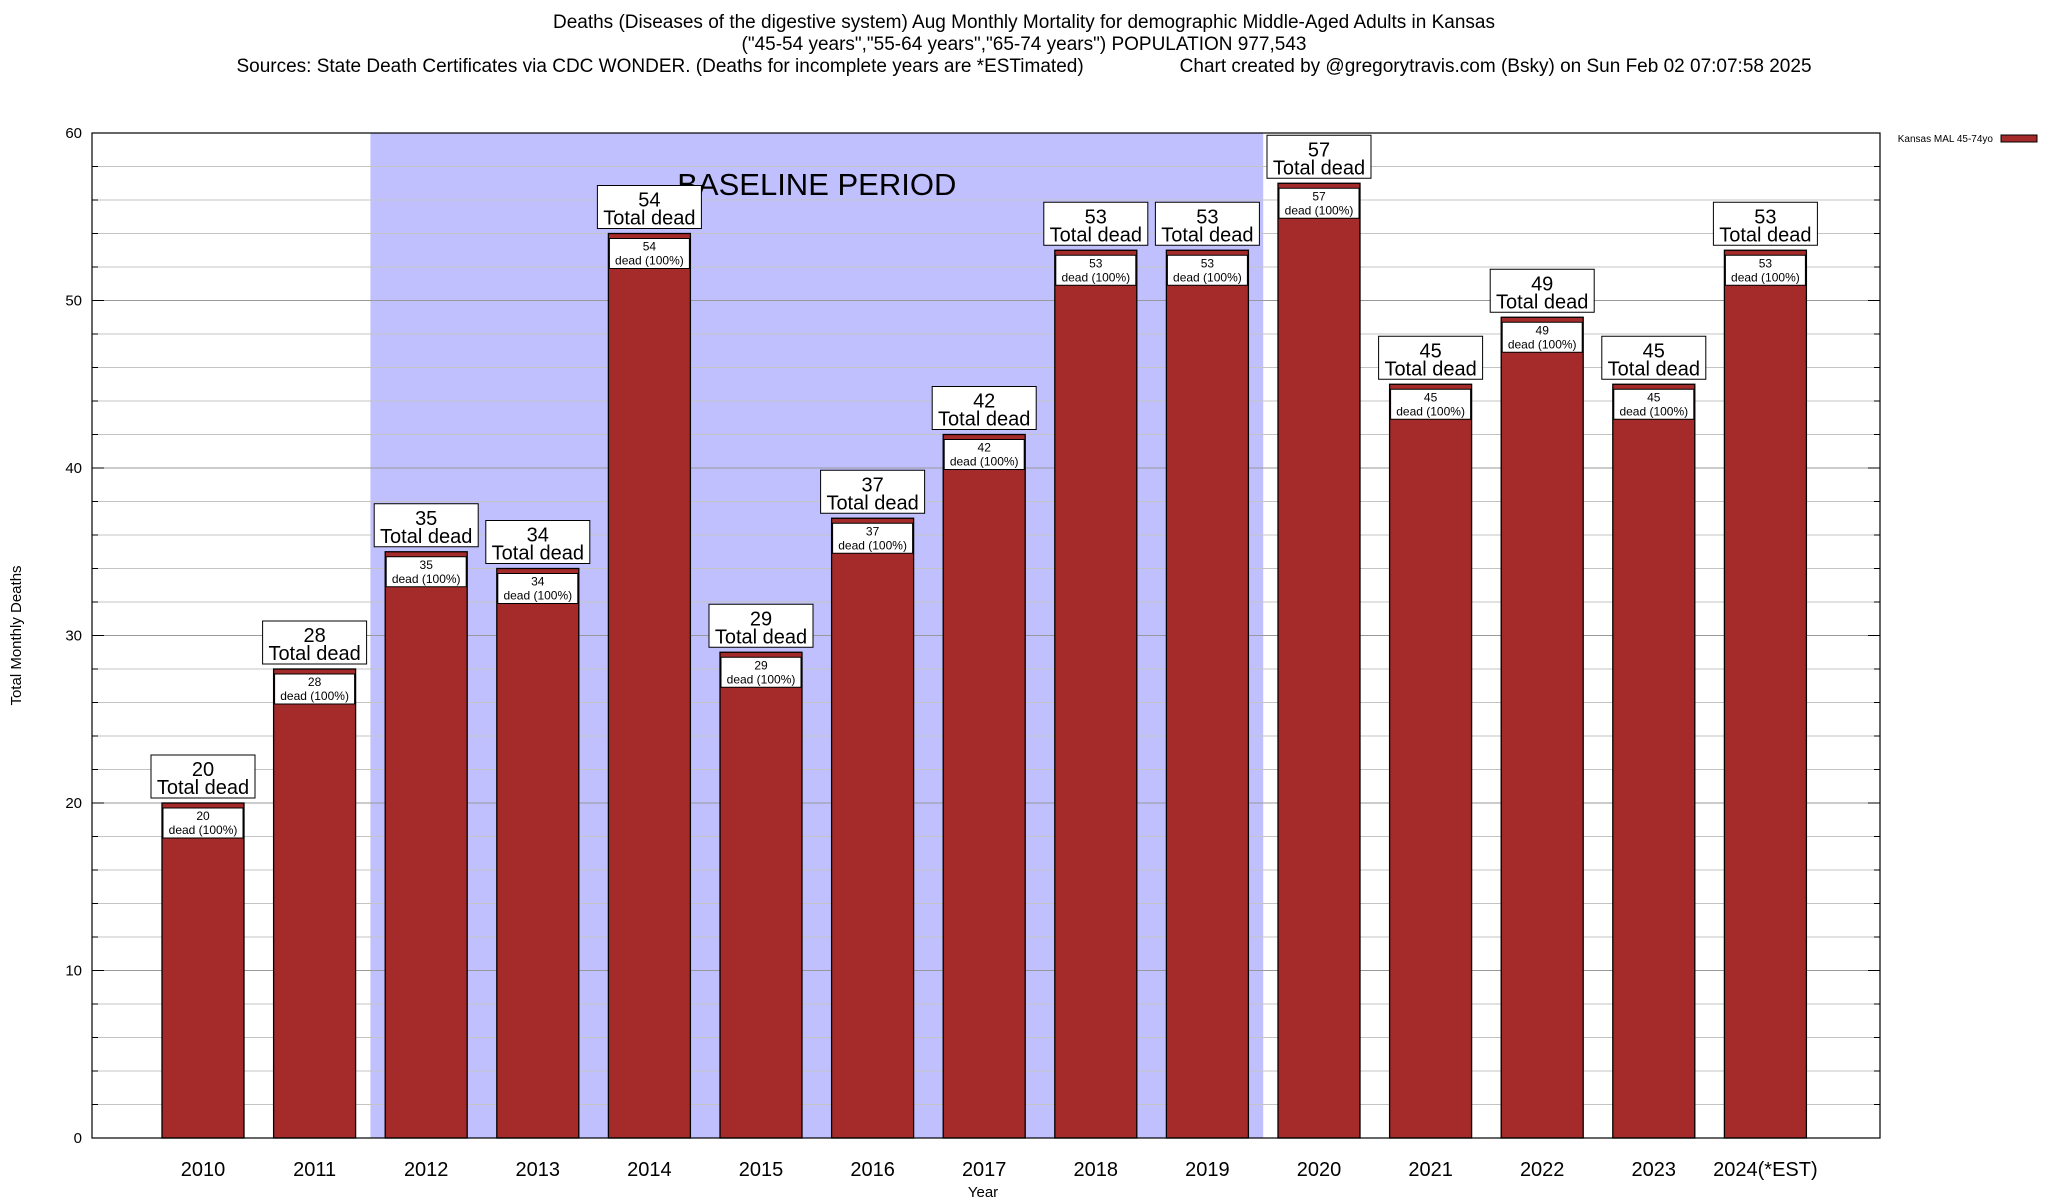 This screenshot has width=2048, height=1200. Describe the element at coordinates (650, 247) in the screenshot. I see `bar-inner-value: 54` at that location.